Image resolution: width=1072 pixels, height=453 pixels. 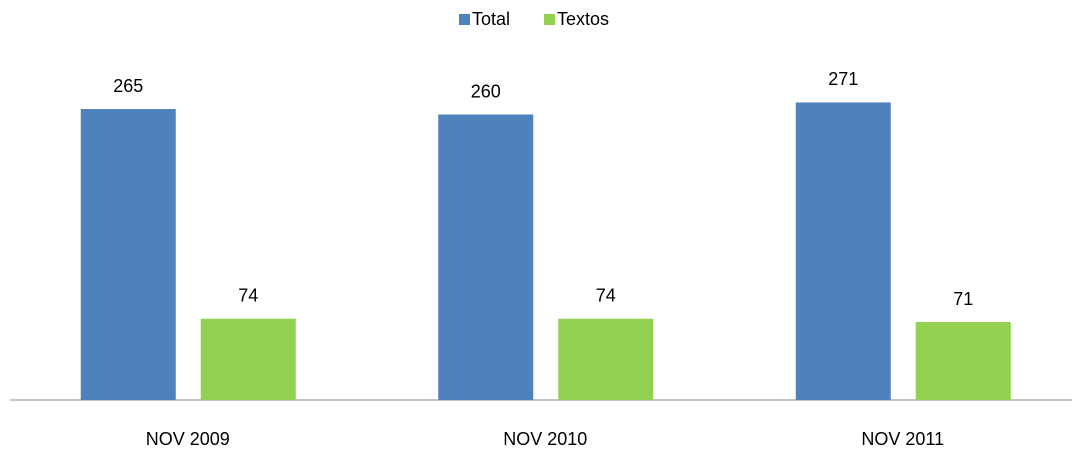 What do you see at coordinates (128, 86) in the screenshot?
I see `data-label: 265` at bounding box center [128, 86].